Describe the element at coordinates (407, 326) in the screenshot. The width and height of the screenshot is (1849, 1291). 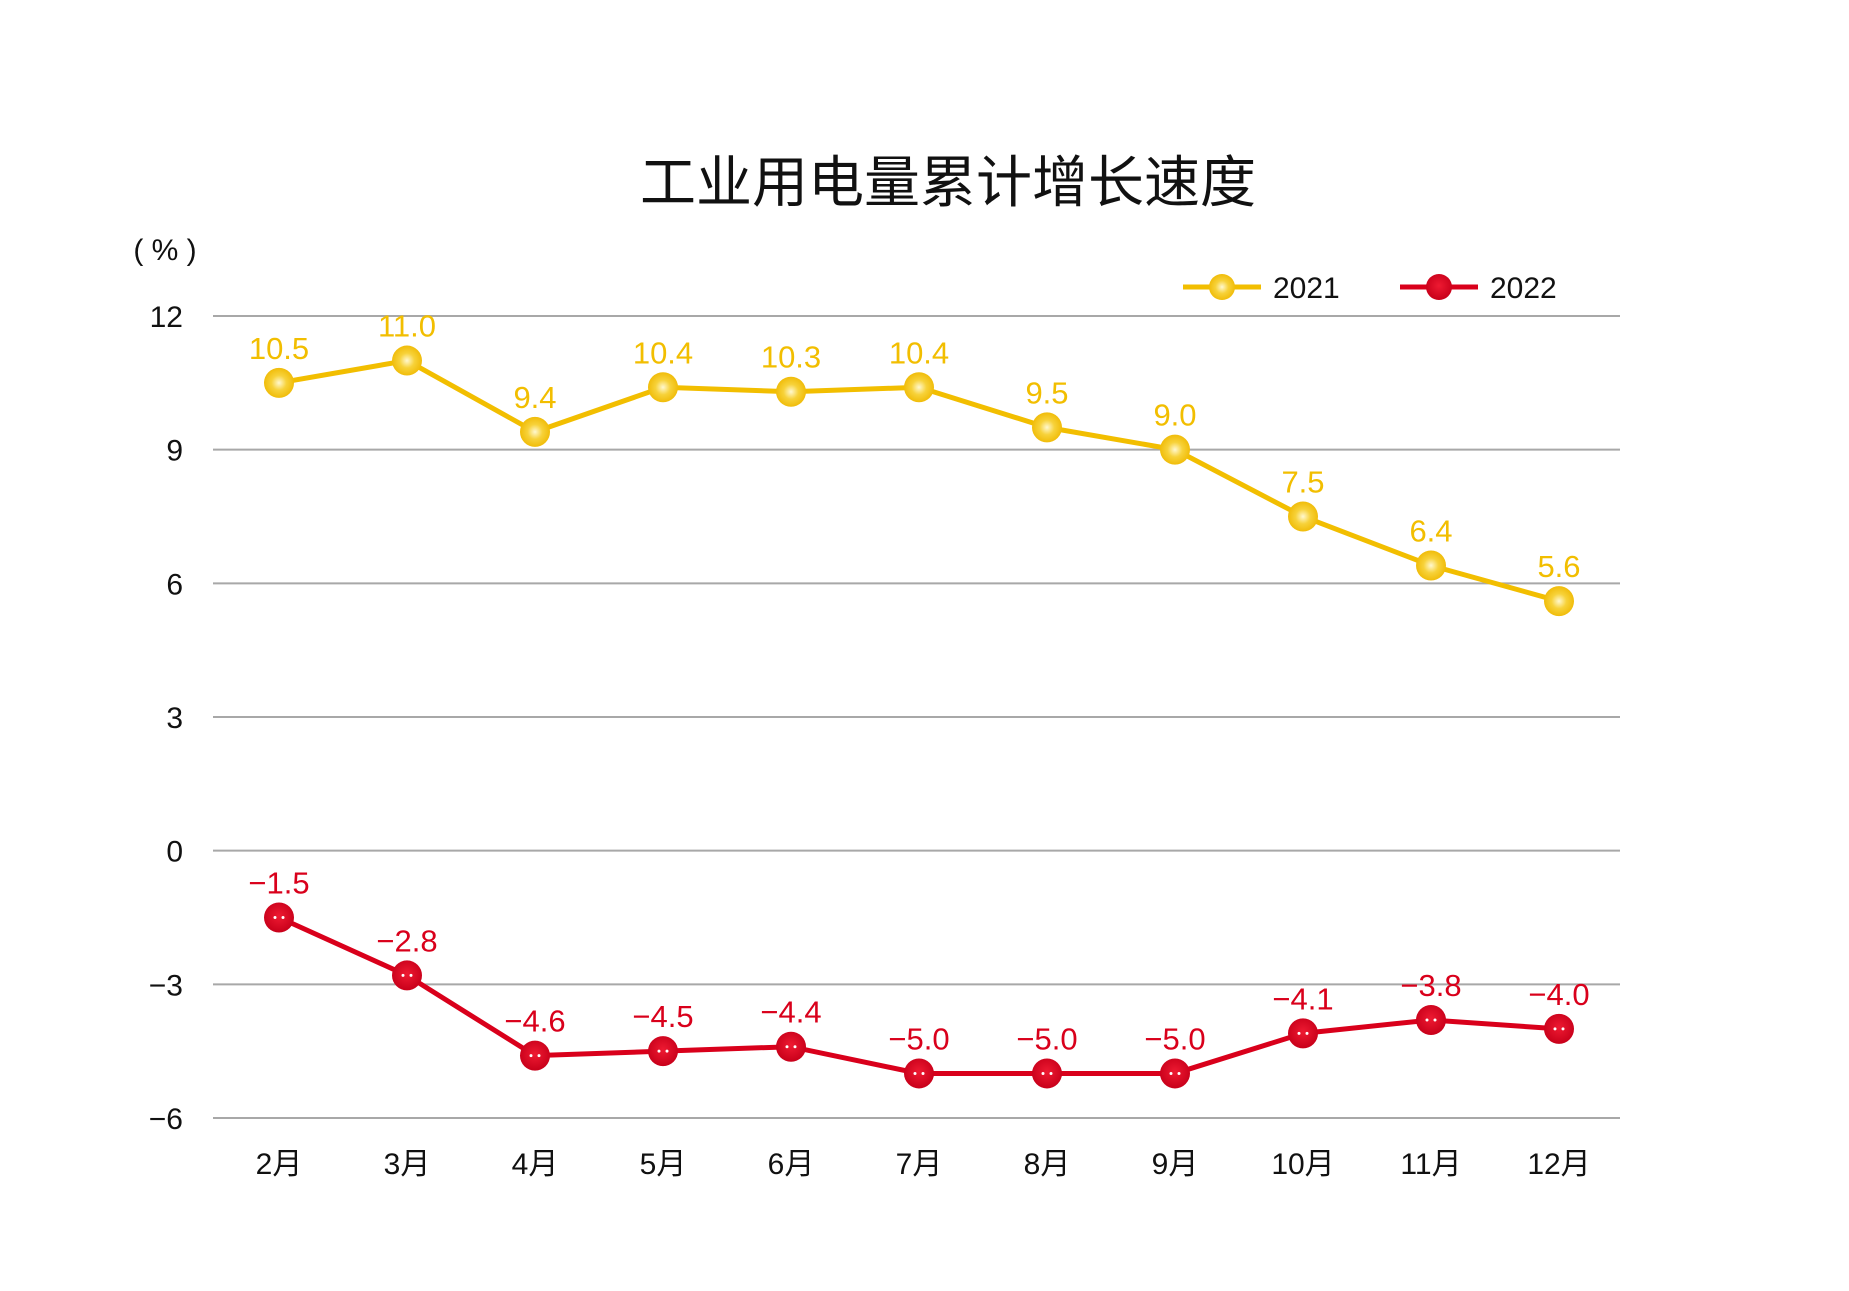
I see `data-label: 11.0` at that location.